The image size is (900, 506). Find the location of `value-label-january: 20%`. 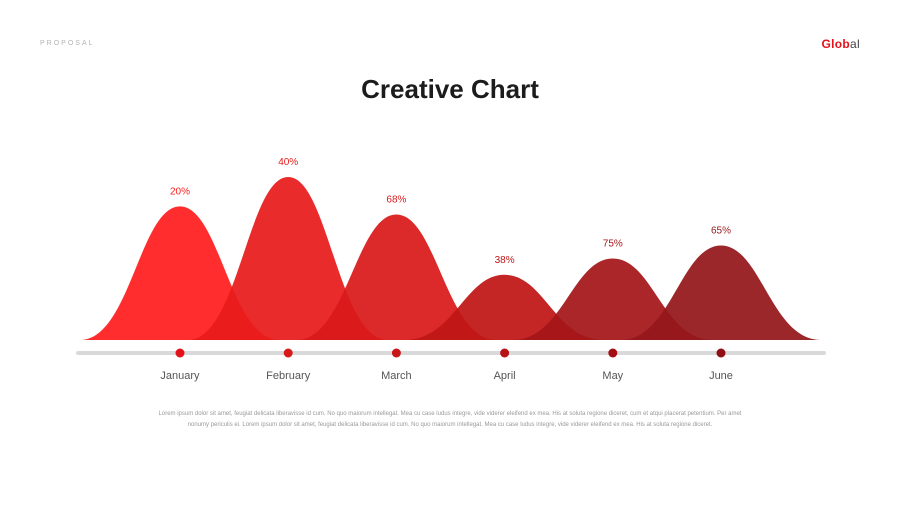

value-label-january: 20% is located at coordinates (180, 191).